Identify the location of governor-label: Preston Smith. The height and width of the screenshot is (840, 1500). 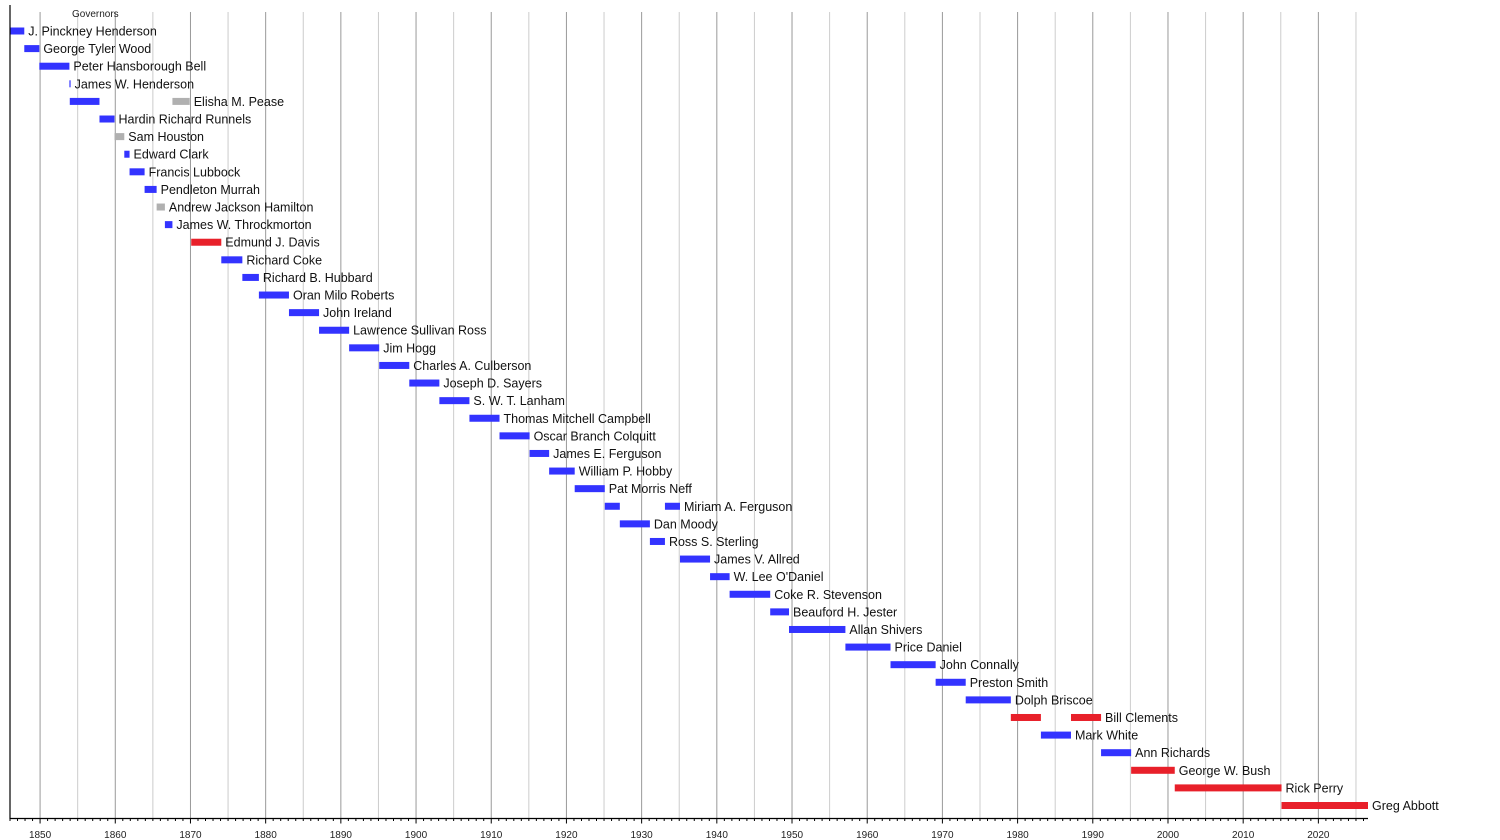
(1009, 683).